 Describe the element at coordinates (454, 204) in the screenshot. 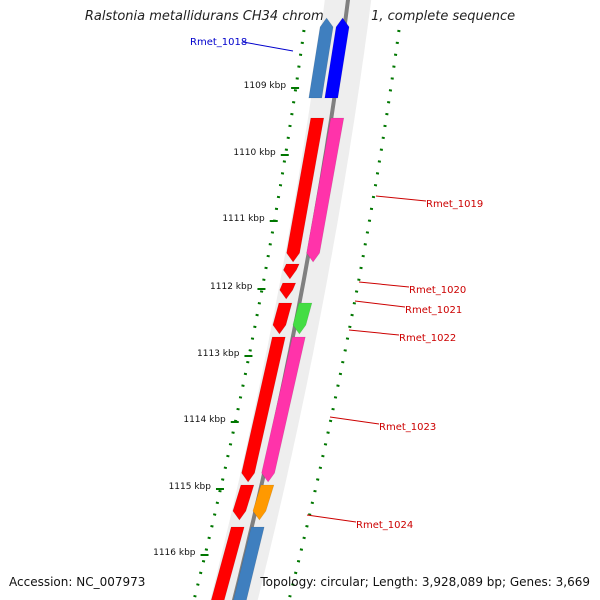

I see `gene-label: Rmet_1019` at that location.